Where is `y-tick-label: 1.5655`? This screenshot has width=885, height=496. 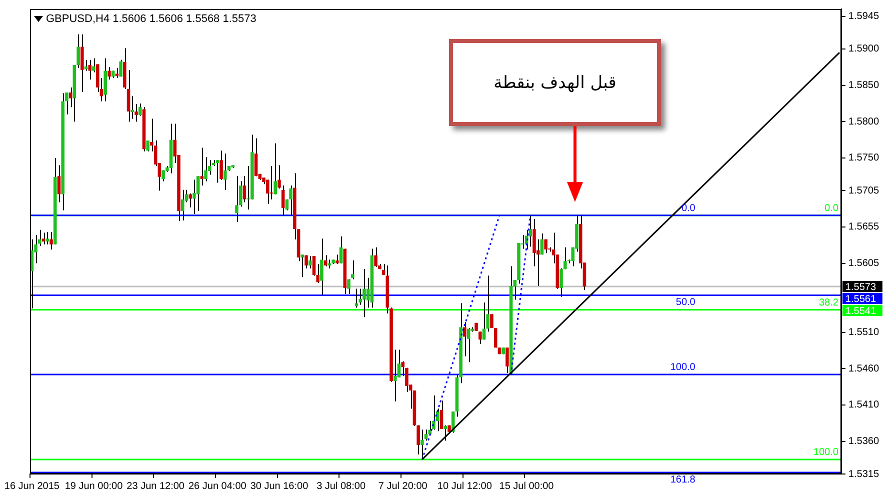 y-tick-label: 1.5655 is located at coordinates (864, 227).